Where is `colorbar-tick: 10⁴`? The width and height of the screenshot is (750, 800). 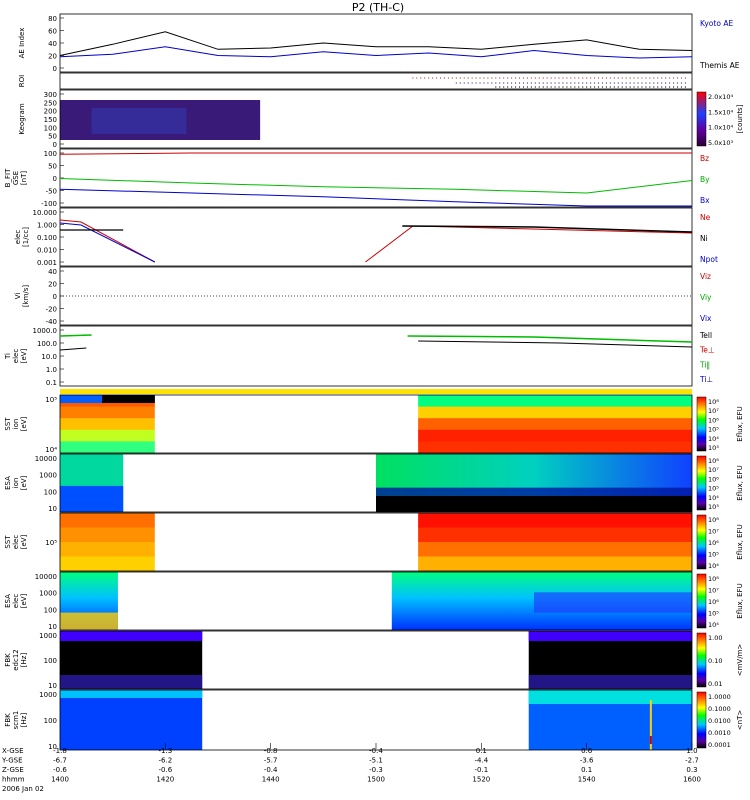 colorbar-tick: 10⁴ is located at coordinates (713, 566).